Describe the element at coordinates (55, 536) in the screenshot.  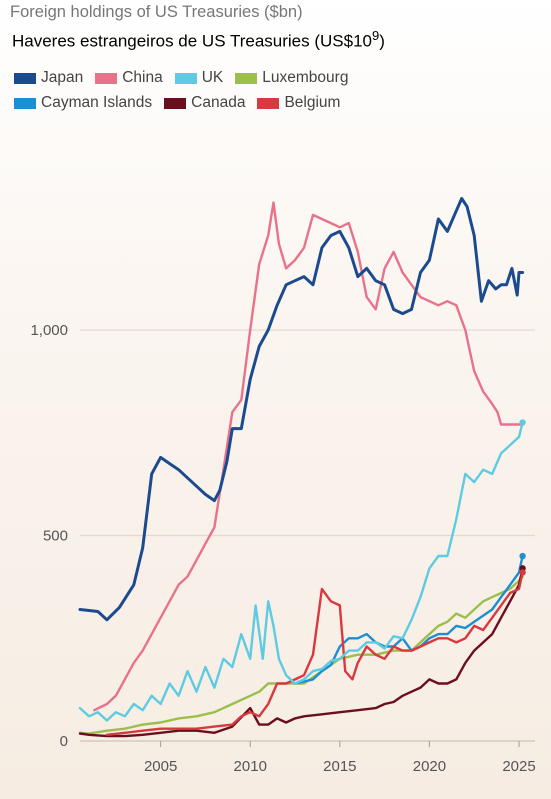
I see `y-tick-label: 500` at that location.